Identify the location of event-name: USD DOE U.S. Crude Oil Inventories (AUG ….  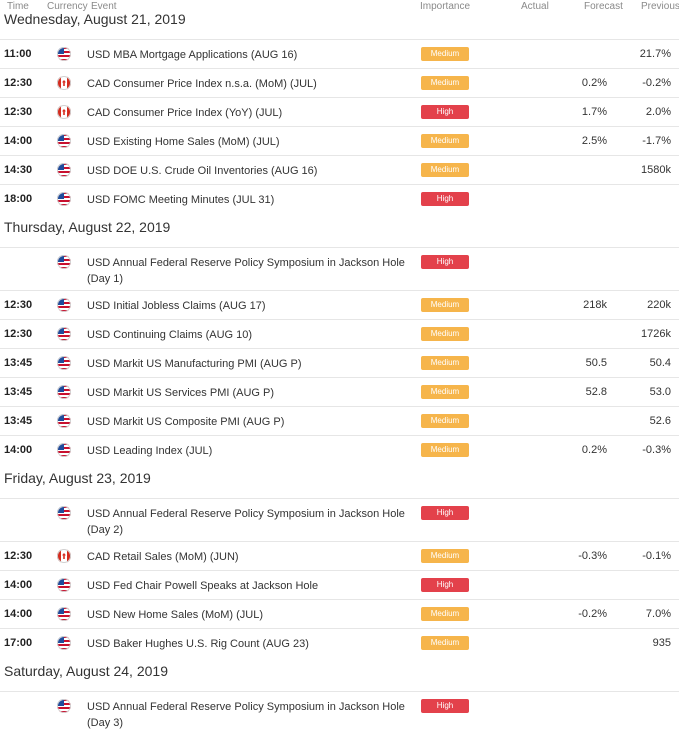
(202, 171).